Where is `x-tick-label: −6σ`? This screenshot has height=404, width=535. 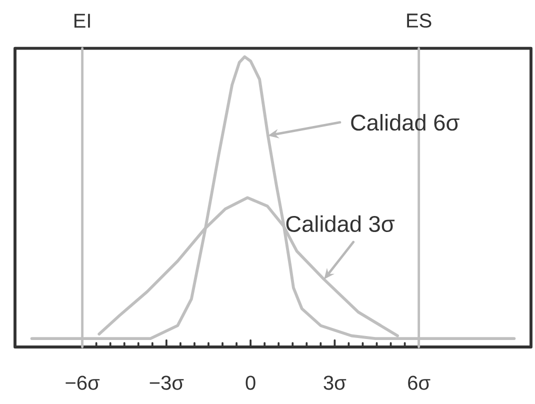
x-tick-label: −6σ is located at coordinates (83, 383).